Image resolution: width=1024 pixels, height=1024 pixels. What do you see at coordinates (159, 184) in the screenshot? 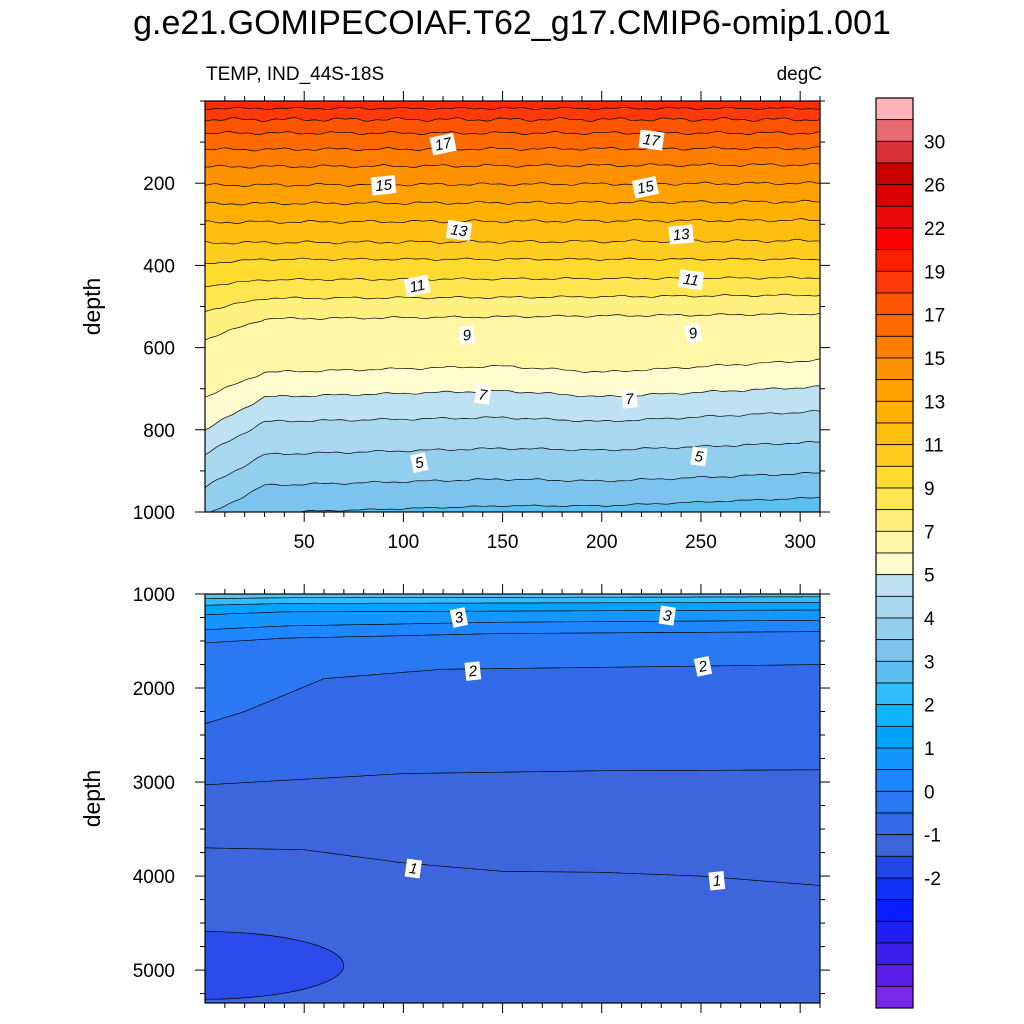
I see `y-tick-label: 200` at bounding box center [159, 184].